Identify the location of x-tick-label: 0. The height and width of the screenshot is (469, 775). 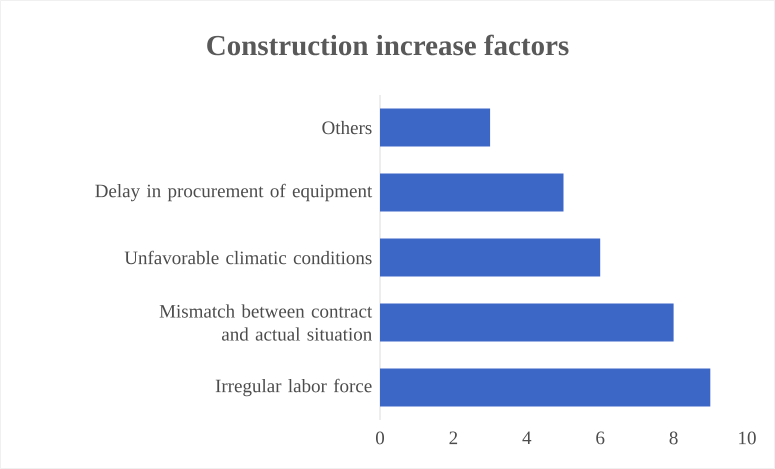
(380, 438).